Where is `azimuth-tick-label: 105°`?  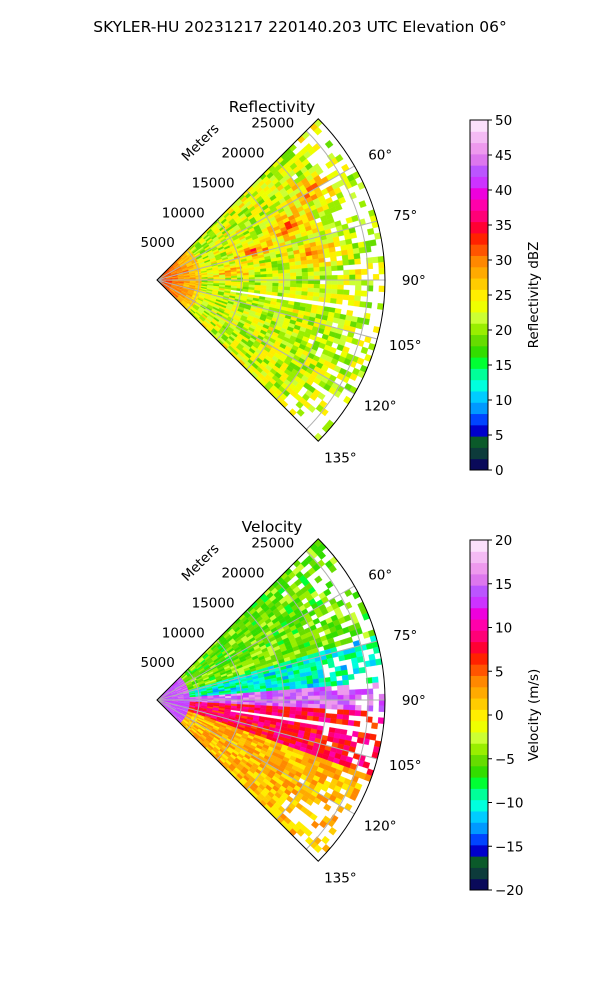 azimuth-tick-label: 105° is located at coordinates (405, 766).